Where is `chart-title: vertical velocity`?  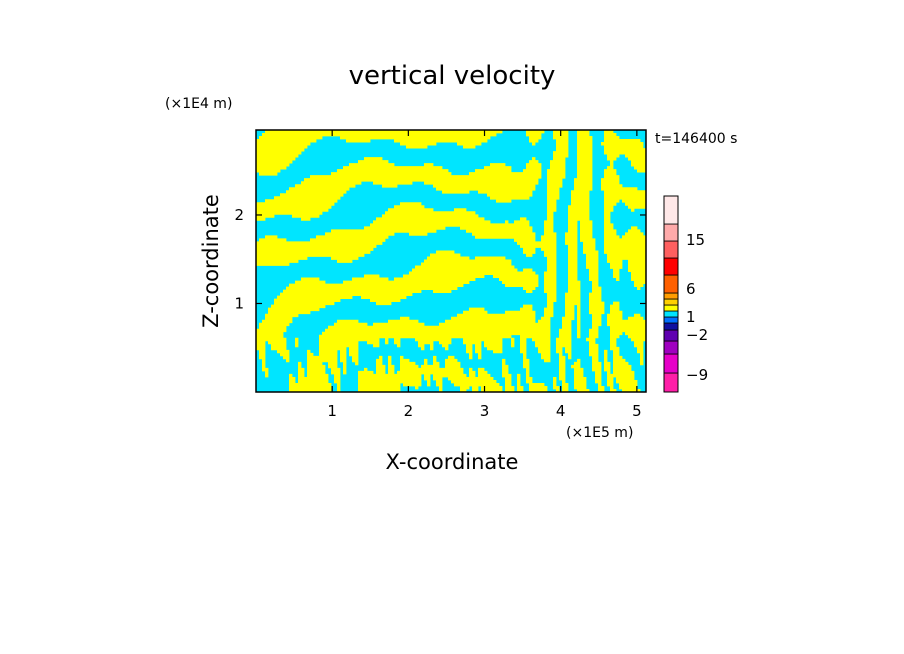 chart-title: vertical velocity is located at coordinates (452, 76).